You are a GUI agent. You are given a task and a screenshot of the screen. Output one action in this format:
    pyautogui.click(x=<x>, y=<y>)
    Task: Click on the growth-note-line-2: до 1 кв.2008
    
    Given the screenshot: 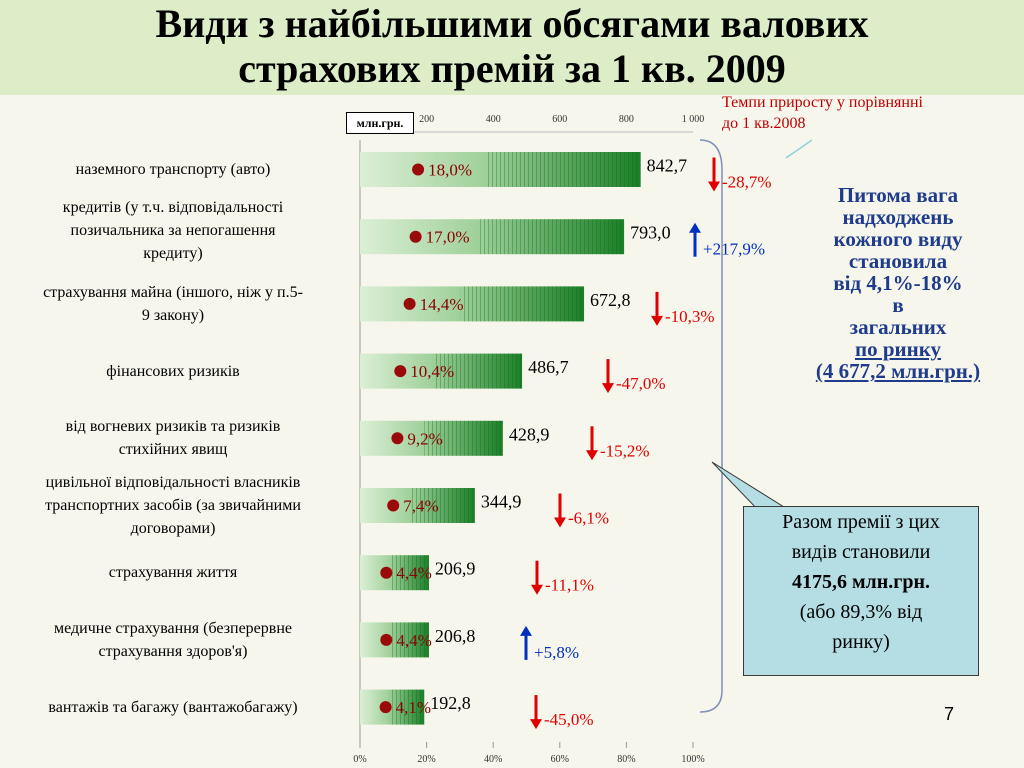 What is the action you would take?
    pyautogui.click(x=764, y=123)
    